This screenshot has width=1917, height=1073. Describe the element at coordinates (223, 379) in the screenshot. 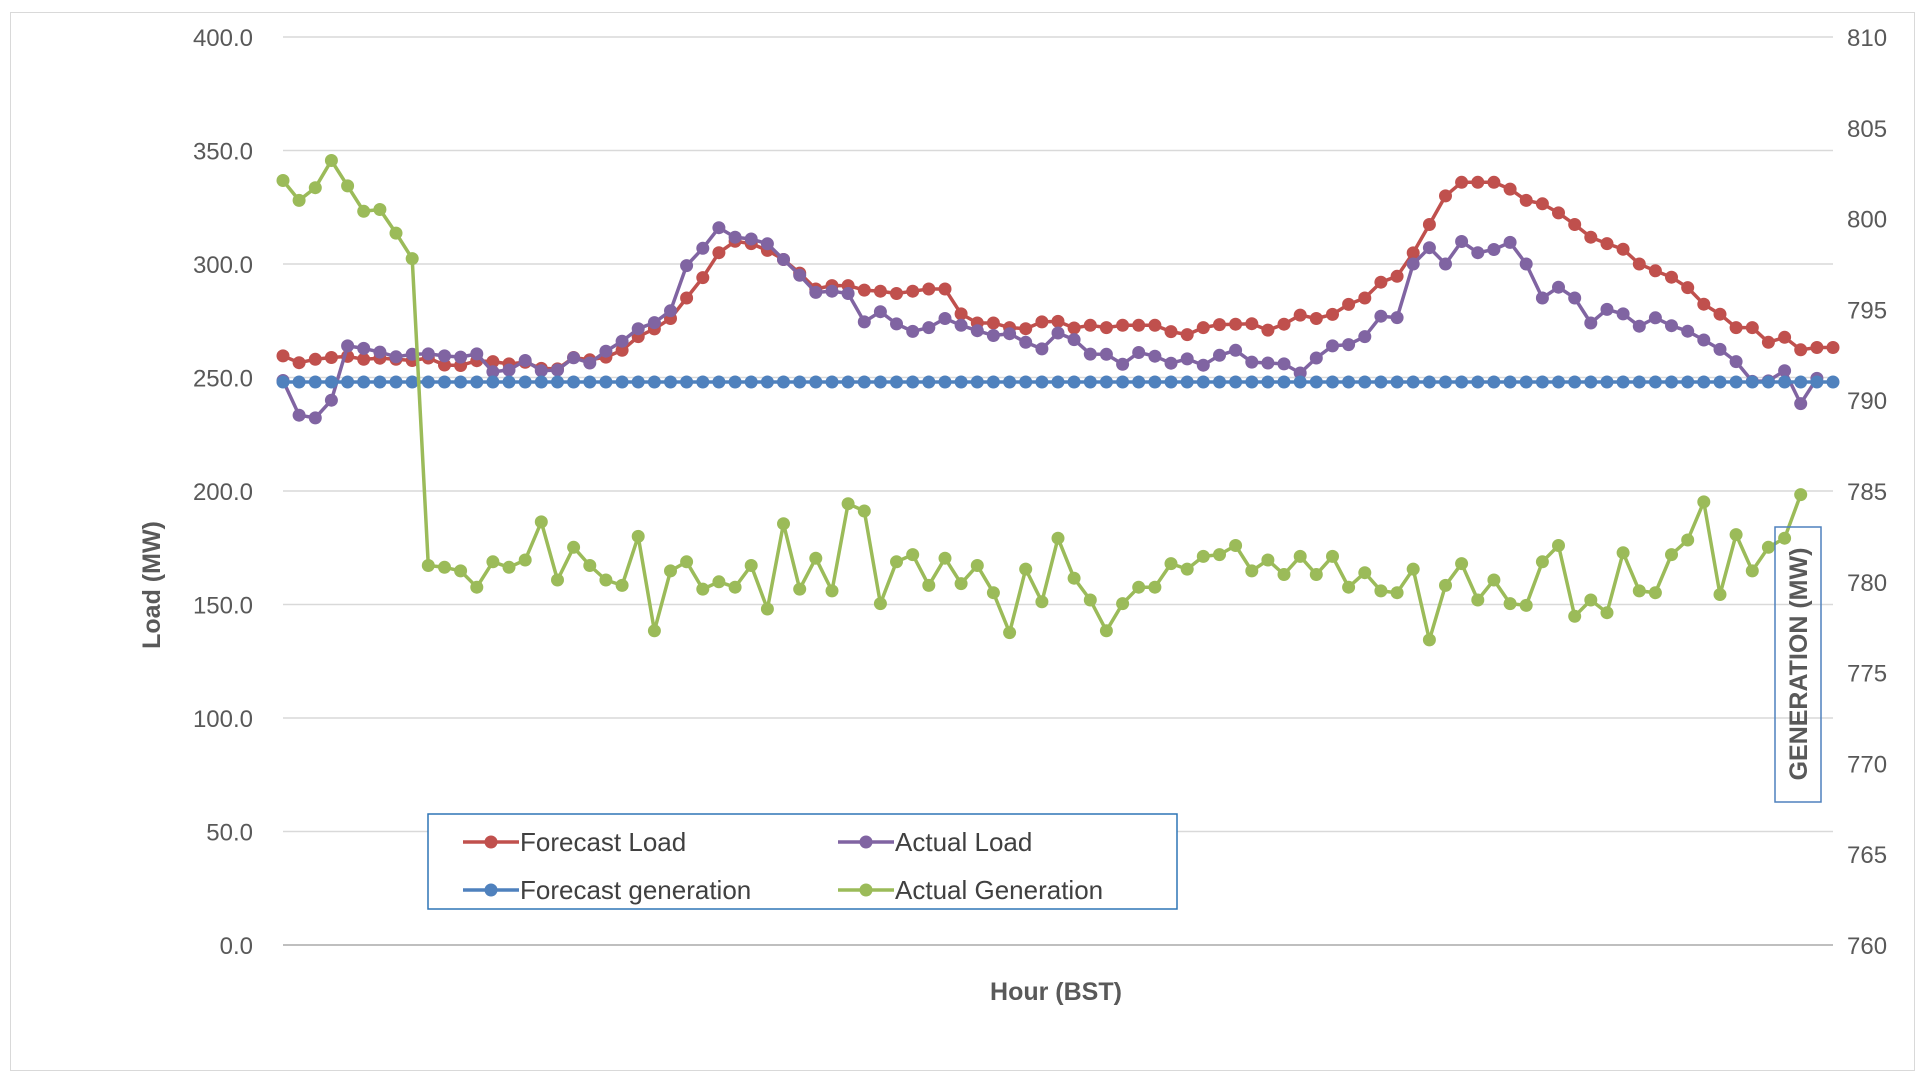

I see `y-tick-label: 250.0` at that location.